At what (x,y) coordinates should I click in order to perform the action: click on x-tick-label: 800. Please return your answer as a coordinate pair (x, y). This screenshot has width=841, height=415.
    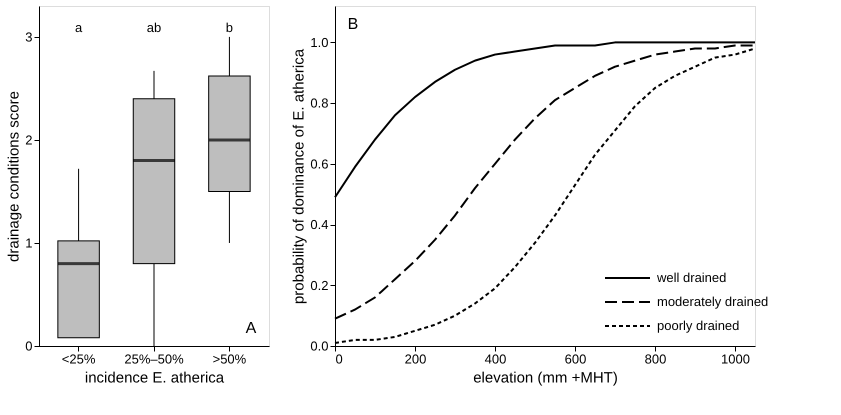
    Looking at the image, I should click on (655, 359).